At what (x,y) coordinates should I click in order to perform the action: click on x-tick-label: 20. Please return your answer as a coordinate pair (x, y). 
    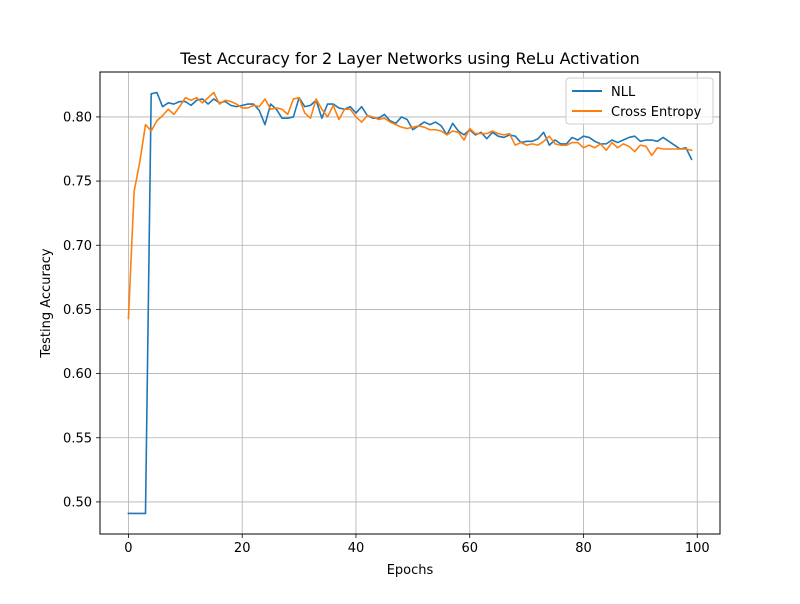
    Looking at the image, I should click on (242, 548).